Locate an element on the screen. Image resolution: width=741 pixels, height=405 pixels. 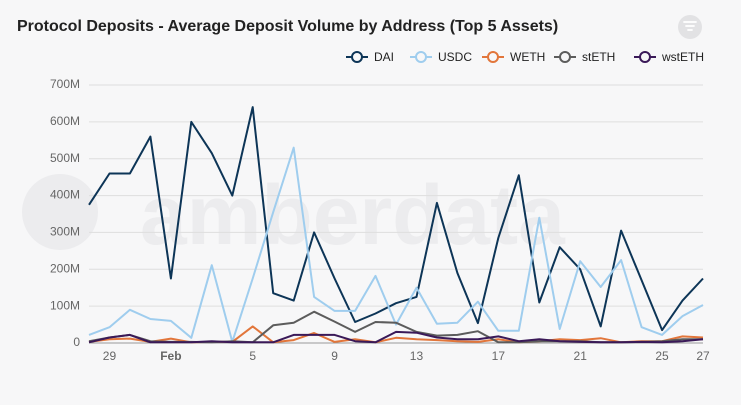
y-tick-label: 300M is located at coordinates (65, 232).